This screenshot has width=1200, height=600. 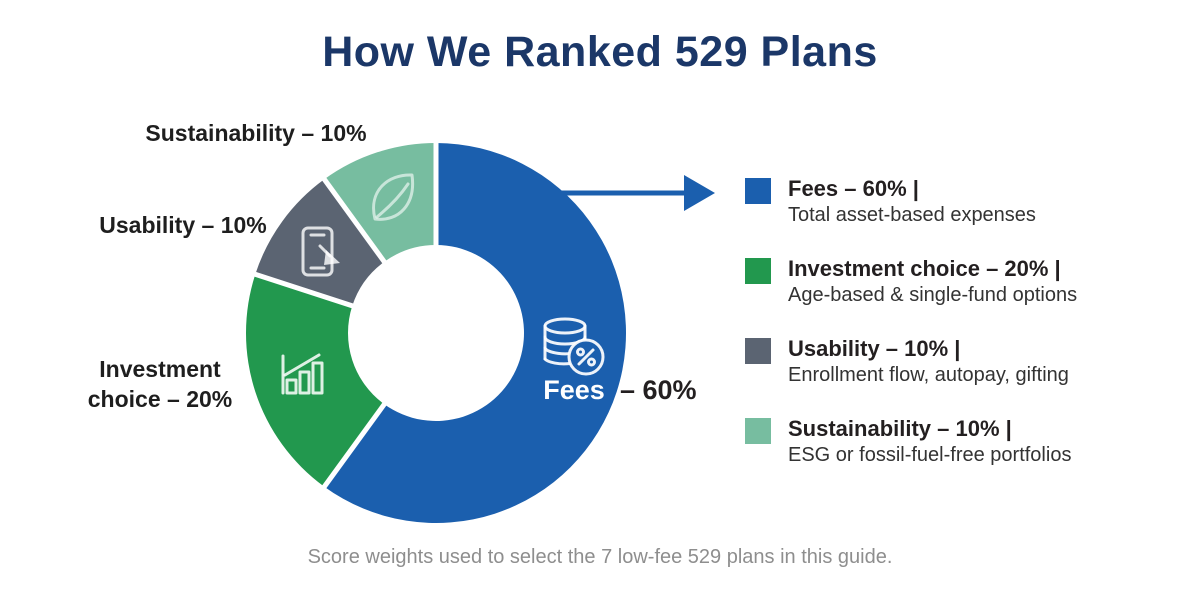 What do you see at coordinates (758, 351) in the screenshot?
I see `legend-swatch-usability` at bounding box center [758, 351].